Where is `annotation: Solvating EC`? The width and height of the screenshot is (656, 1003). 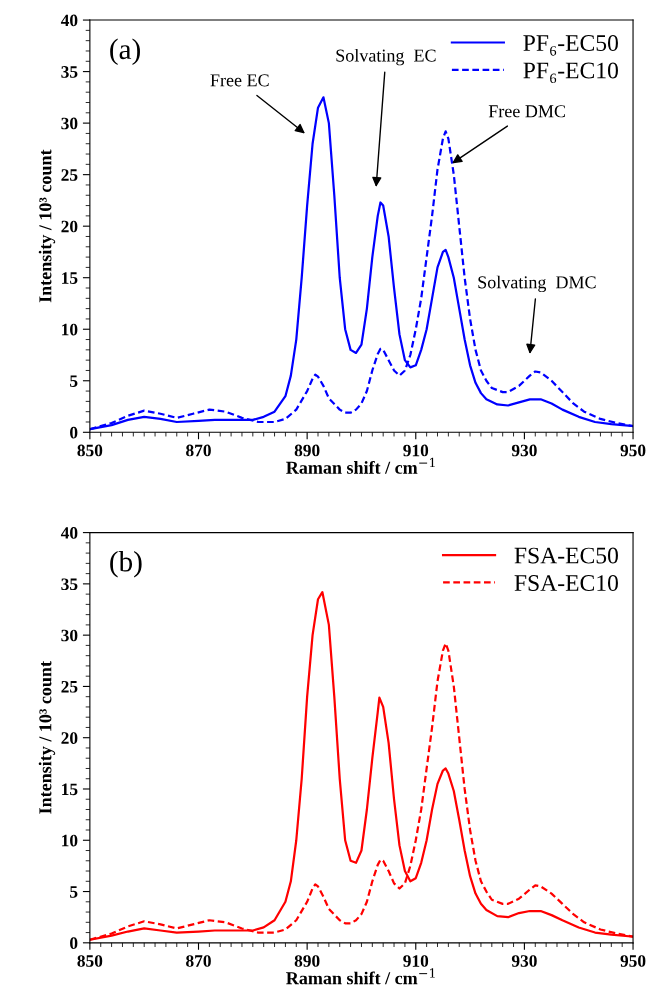 annotation: Solvating EC is located at coordinates (386, 57).